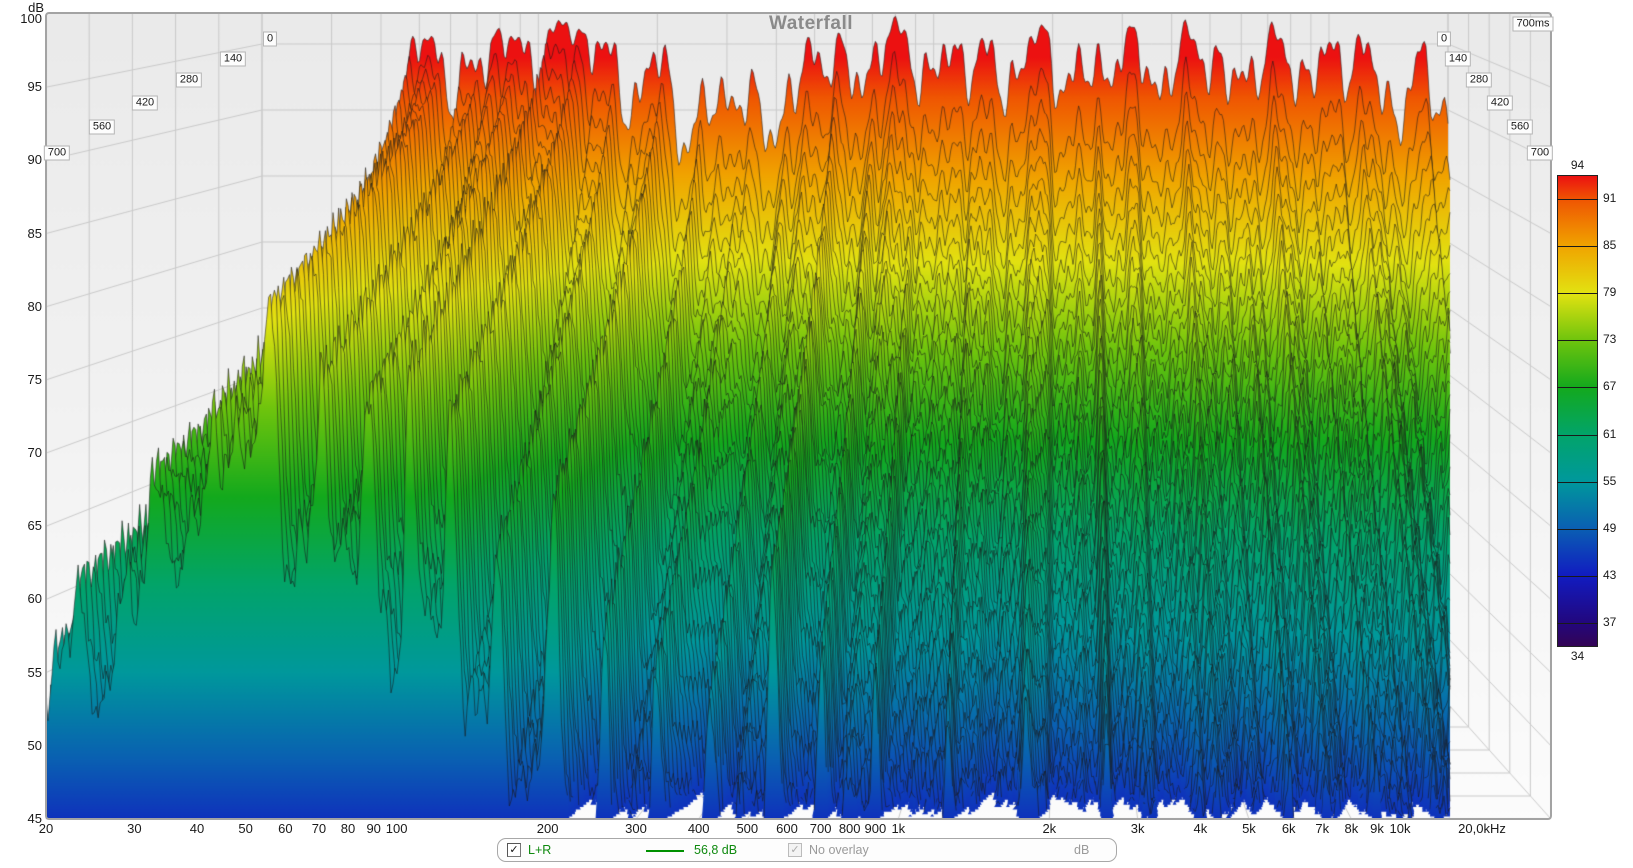 This screenshot has height=868, width=1633. Describe the element at coordinates (34, 379) in the screenshot. I see `y-tick-75: 75` at that location.